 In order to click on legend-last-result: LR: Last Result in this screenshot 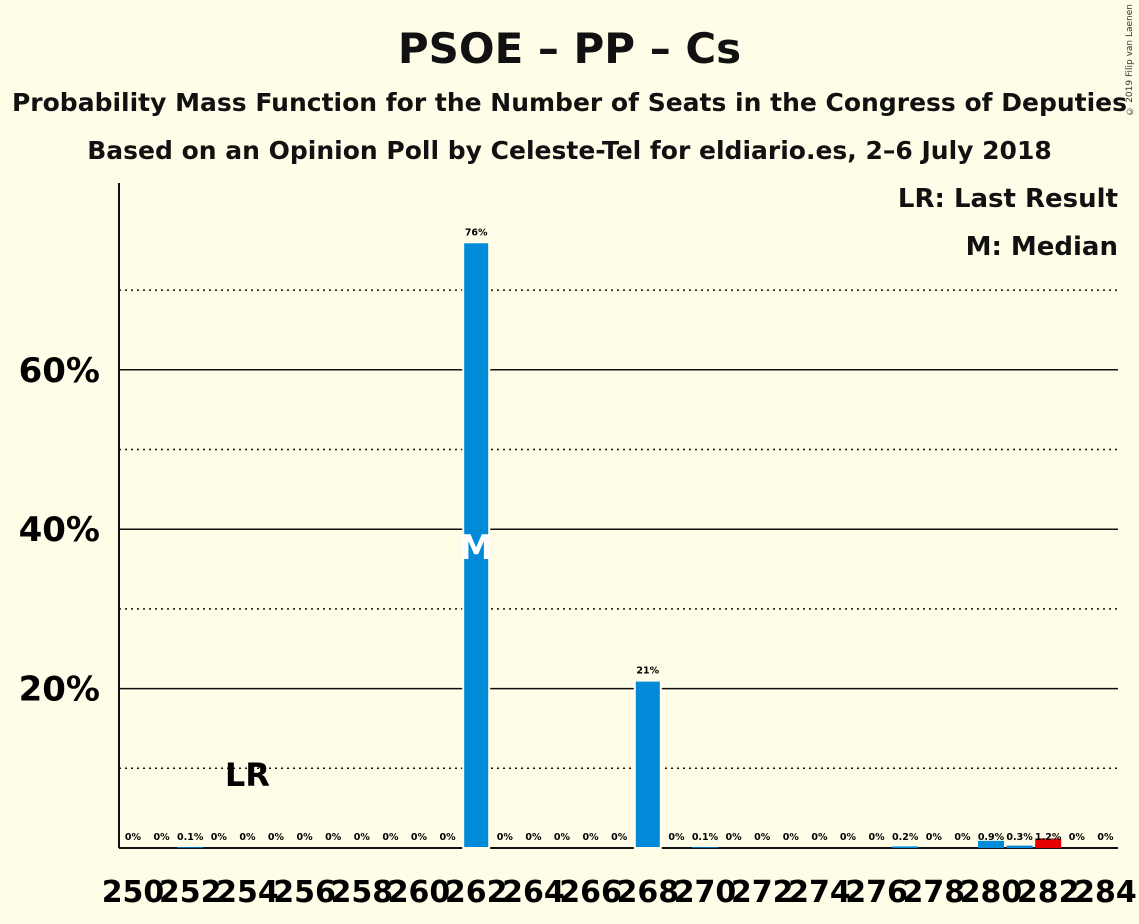, I will do `click(1007, 199)`.